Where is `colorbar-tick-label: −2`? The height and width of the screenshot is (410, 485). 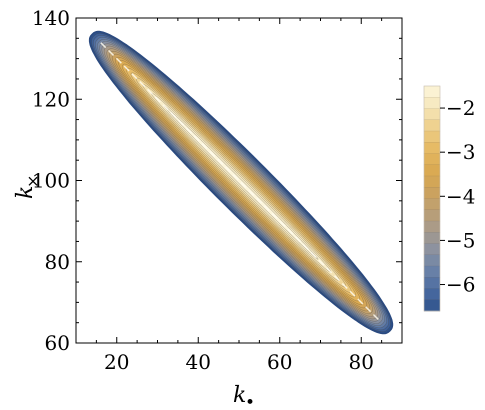 colorbar-tick-label: −2 is located at coordinates (460, 108).